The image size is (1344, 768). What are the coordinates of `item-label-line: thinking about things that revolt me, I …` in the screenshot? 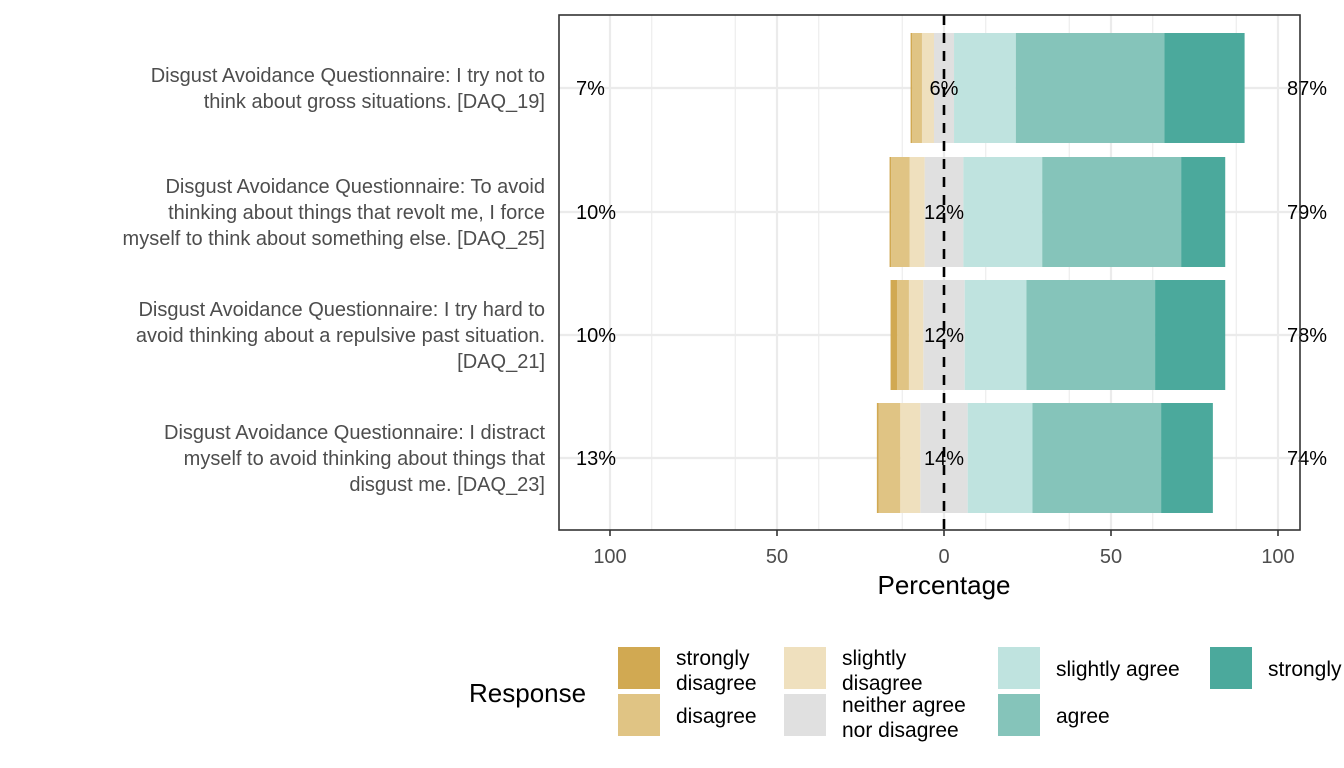 It's located at (356, 213).